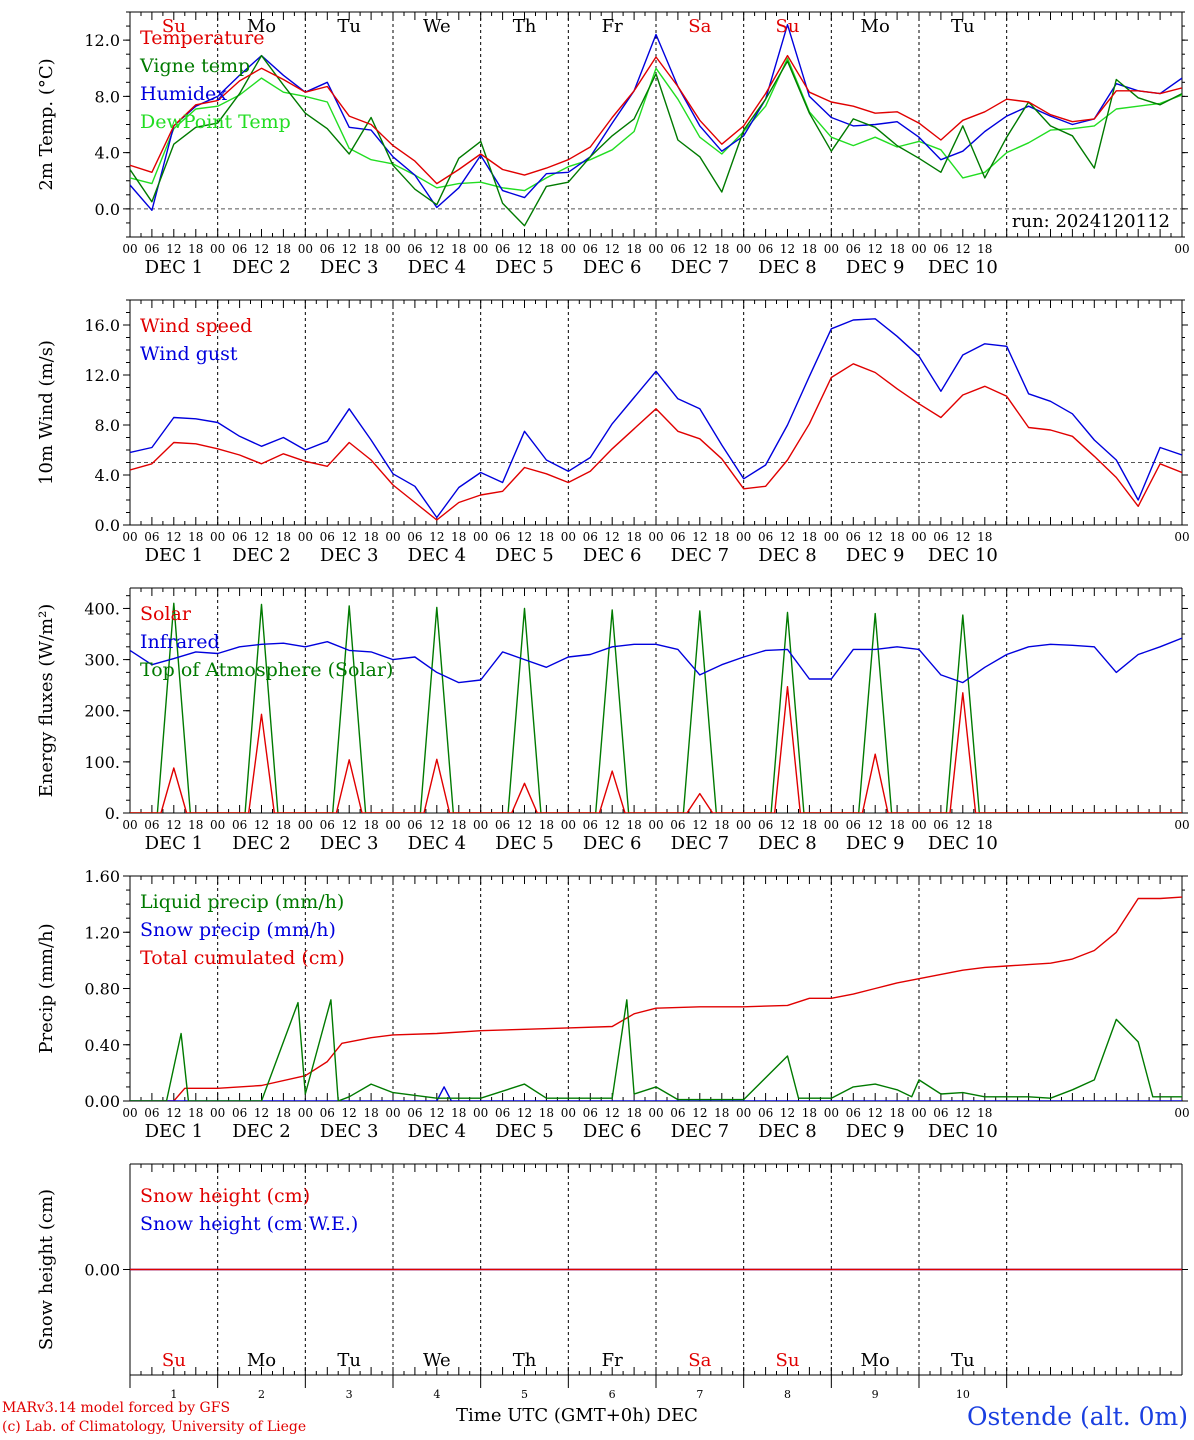 Image resolution: width=1194 pixels, height=1440 pixels. What do you see at coordinates (612, 26) in the screenshot?
I see `weekday-label: Fr` at bounding box center [612, 26].